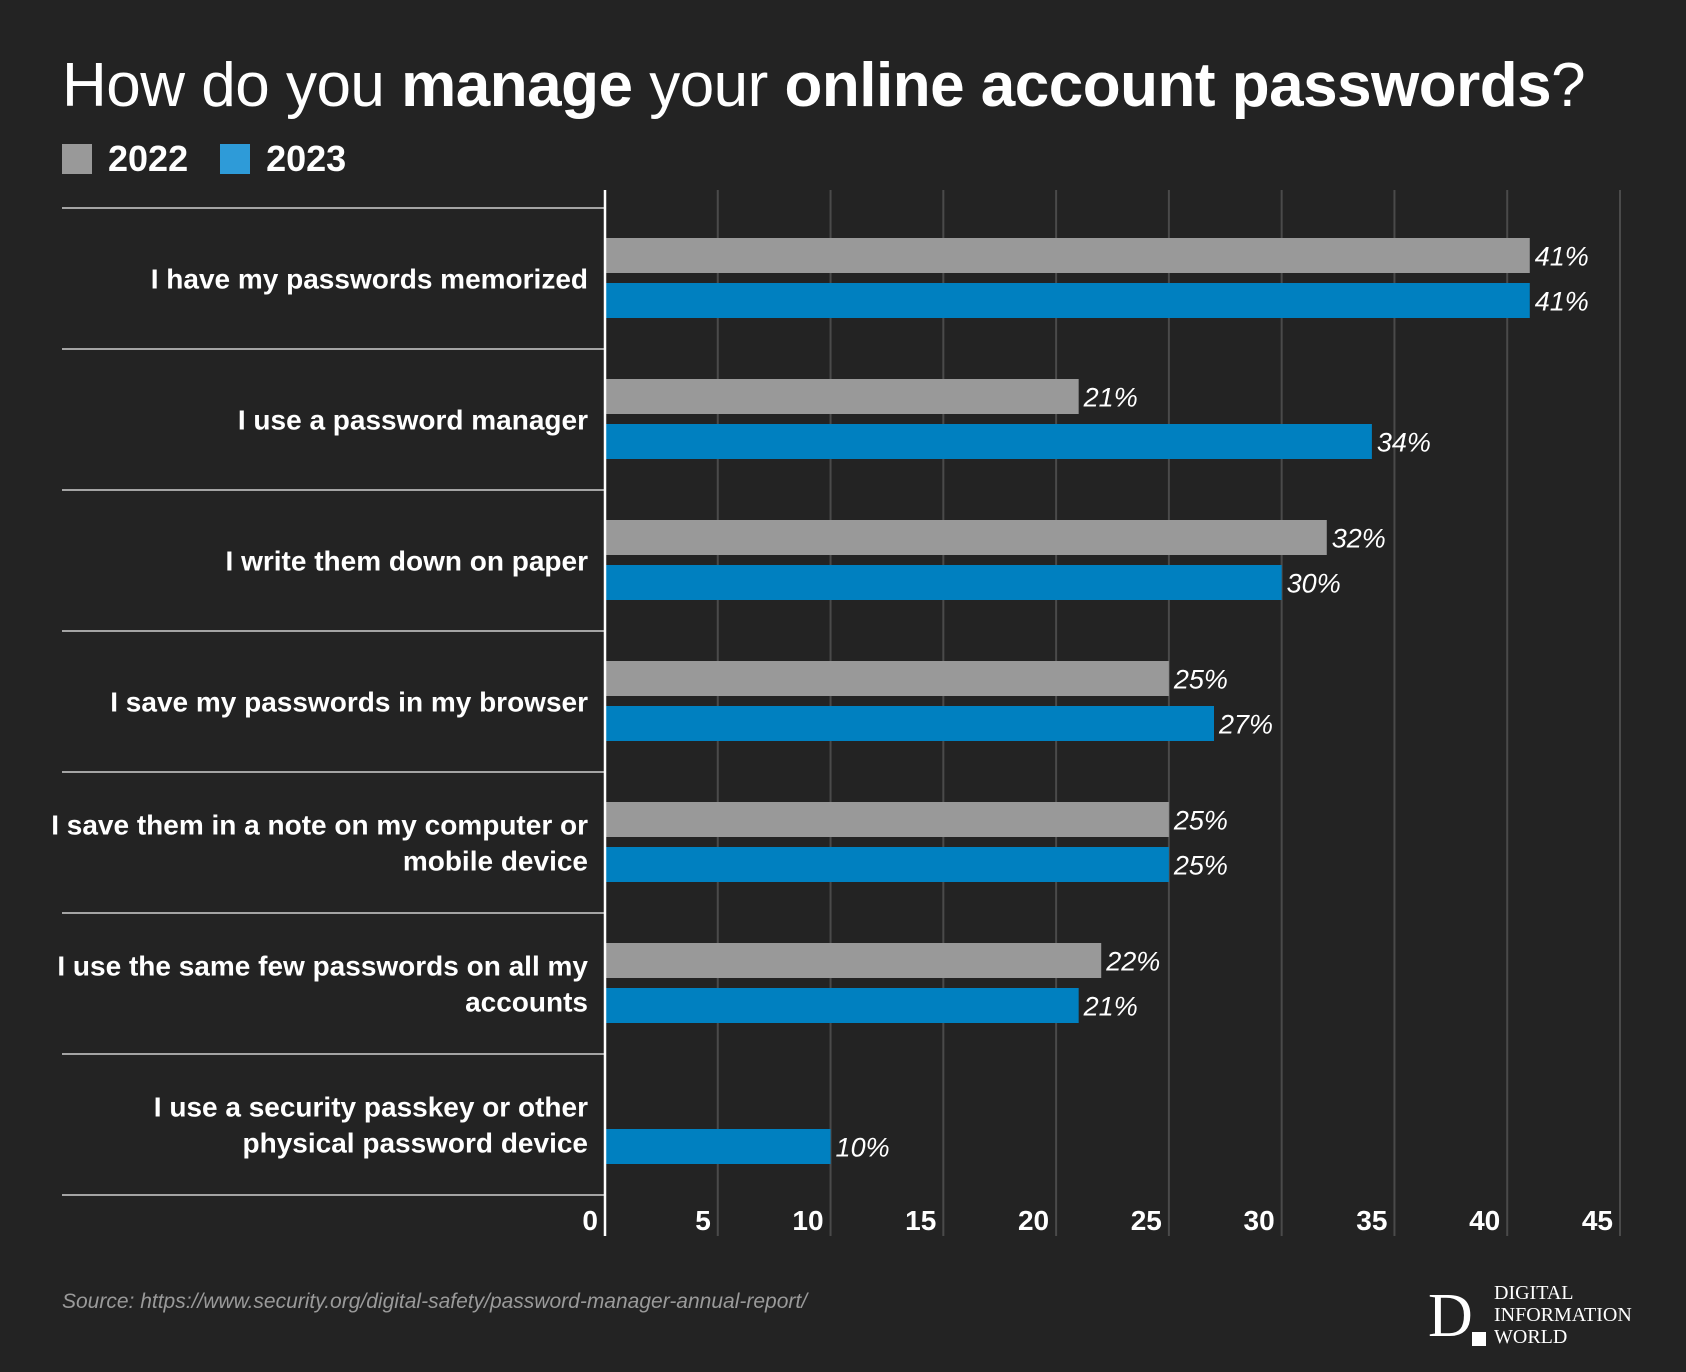 Image resolution: width=1686 pixels, height=1372 pixels. Describe the element at coordinates (526, 1002) in the screenshot. I see `category-label-5-1: accounts` at that location.